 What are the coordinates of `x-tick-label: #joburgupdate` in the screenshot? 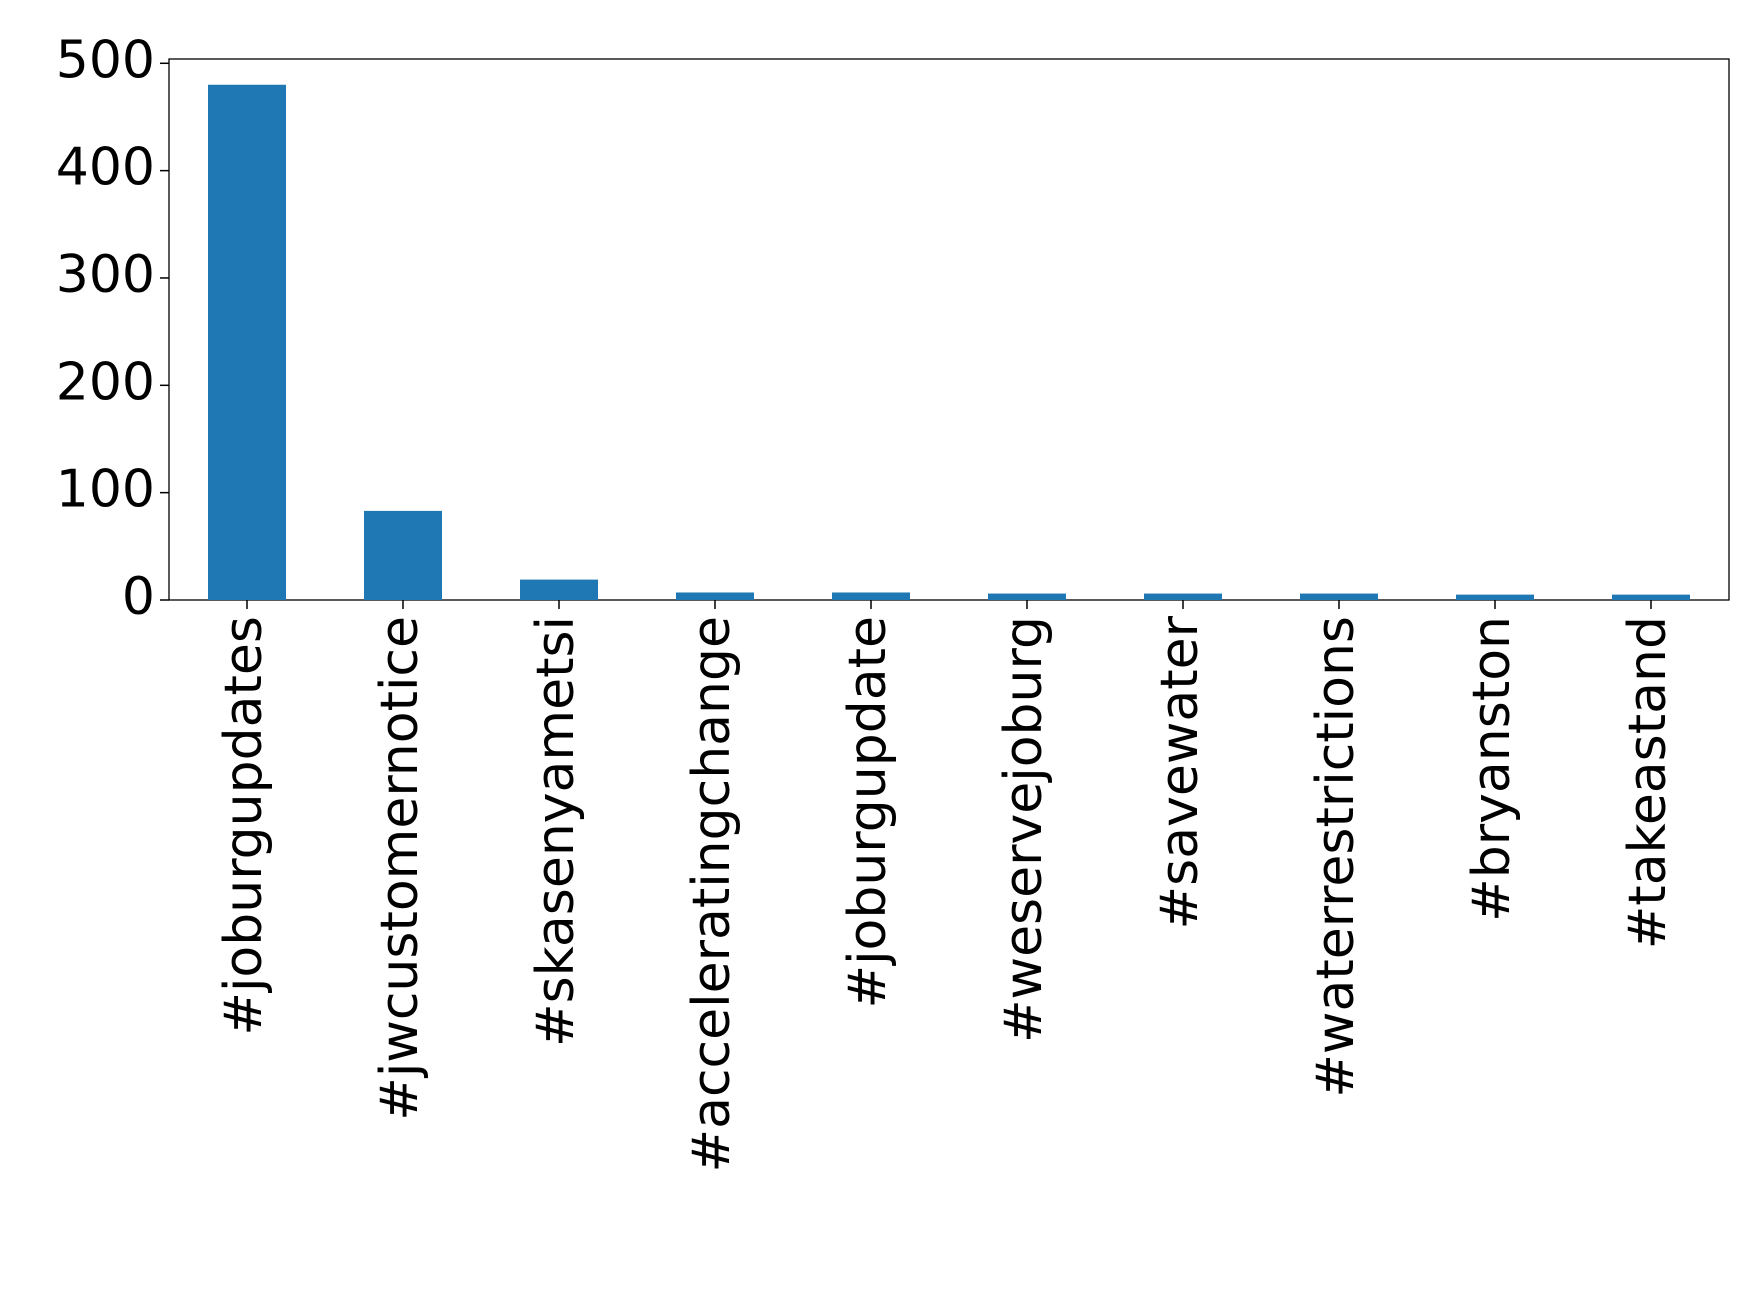 It's located at (868, 812).